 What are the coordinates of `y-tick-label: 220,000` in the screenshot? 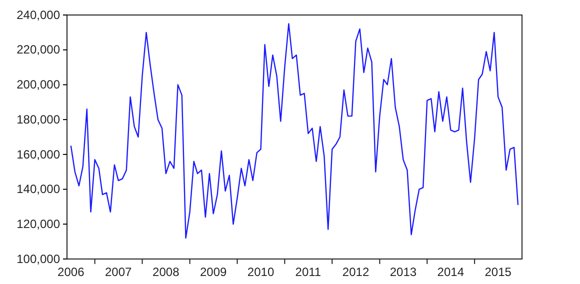 It's located at (38, 49).